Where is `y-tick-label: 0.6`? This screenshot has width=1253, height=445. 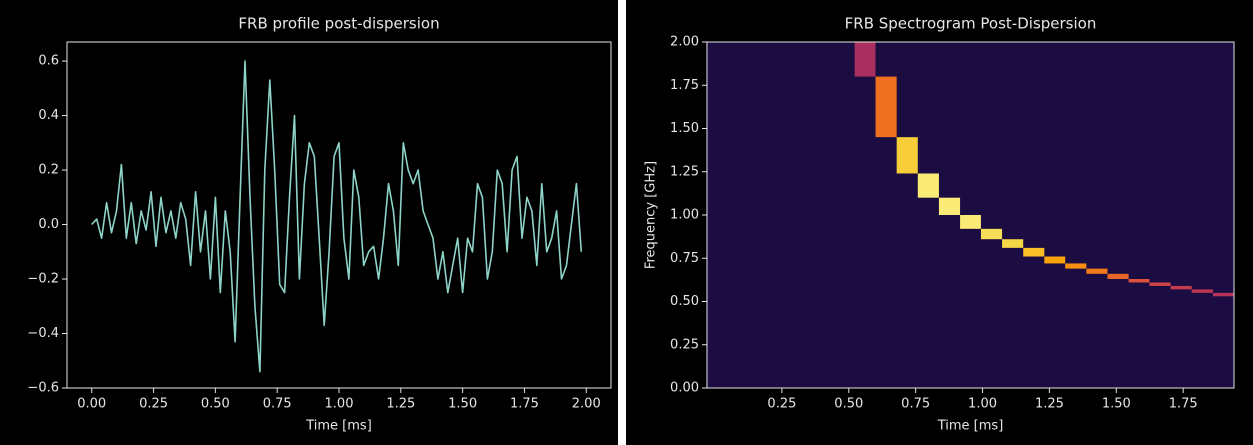
y-tick-label: 0.6 is located at coordinates (48, 61).